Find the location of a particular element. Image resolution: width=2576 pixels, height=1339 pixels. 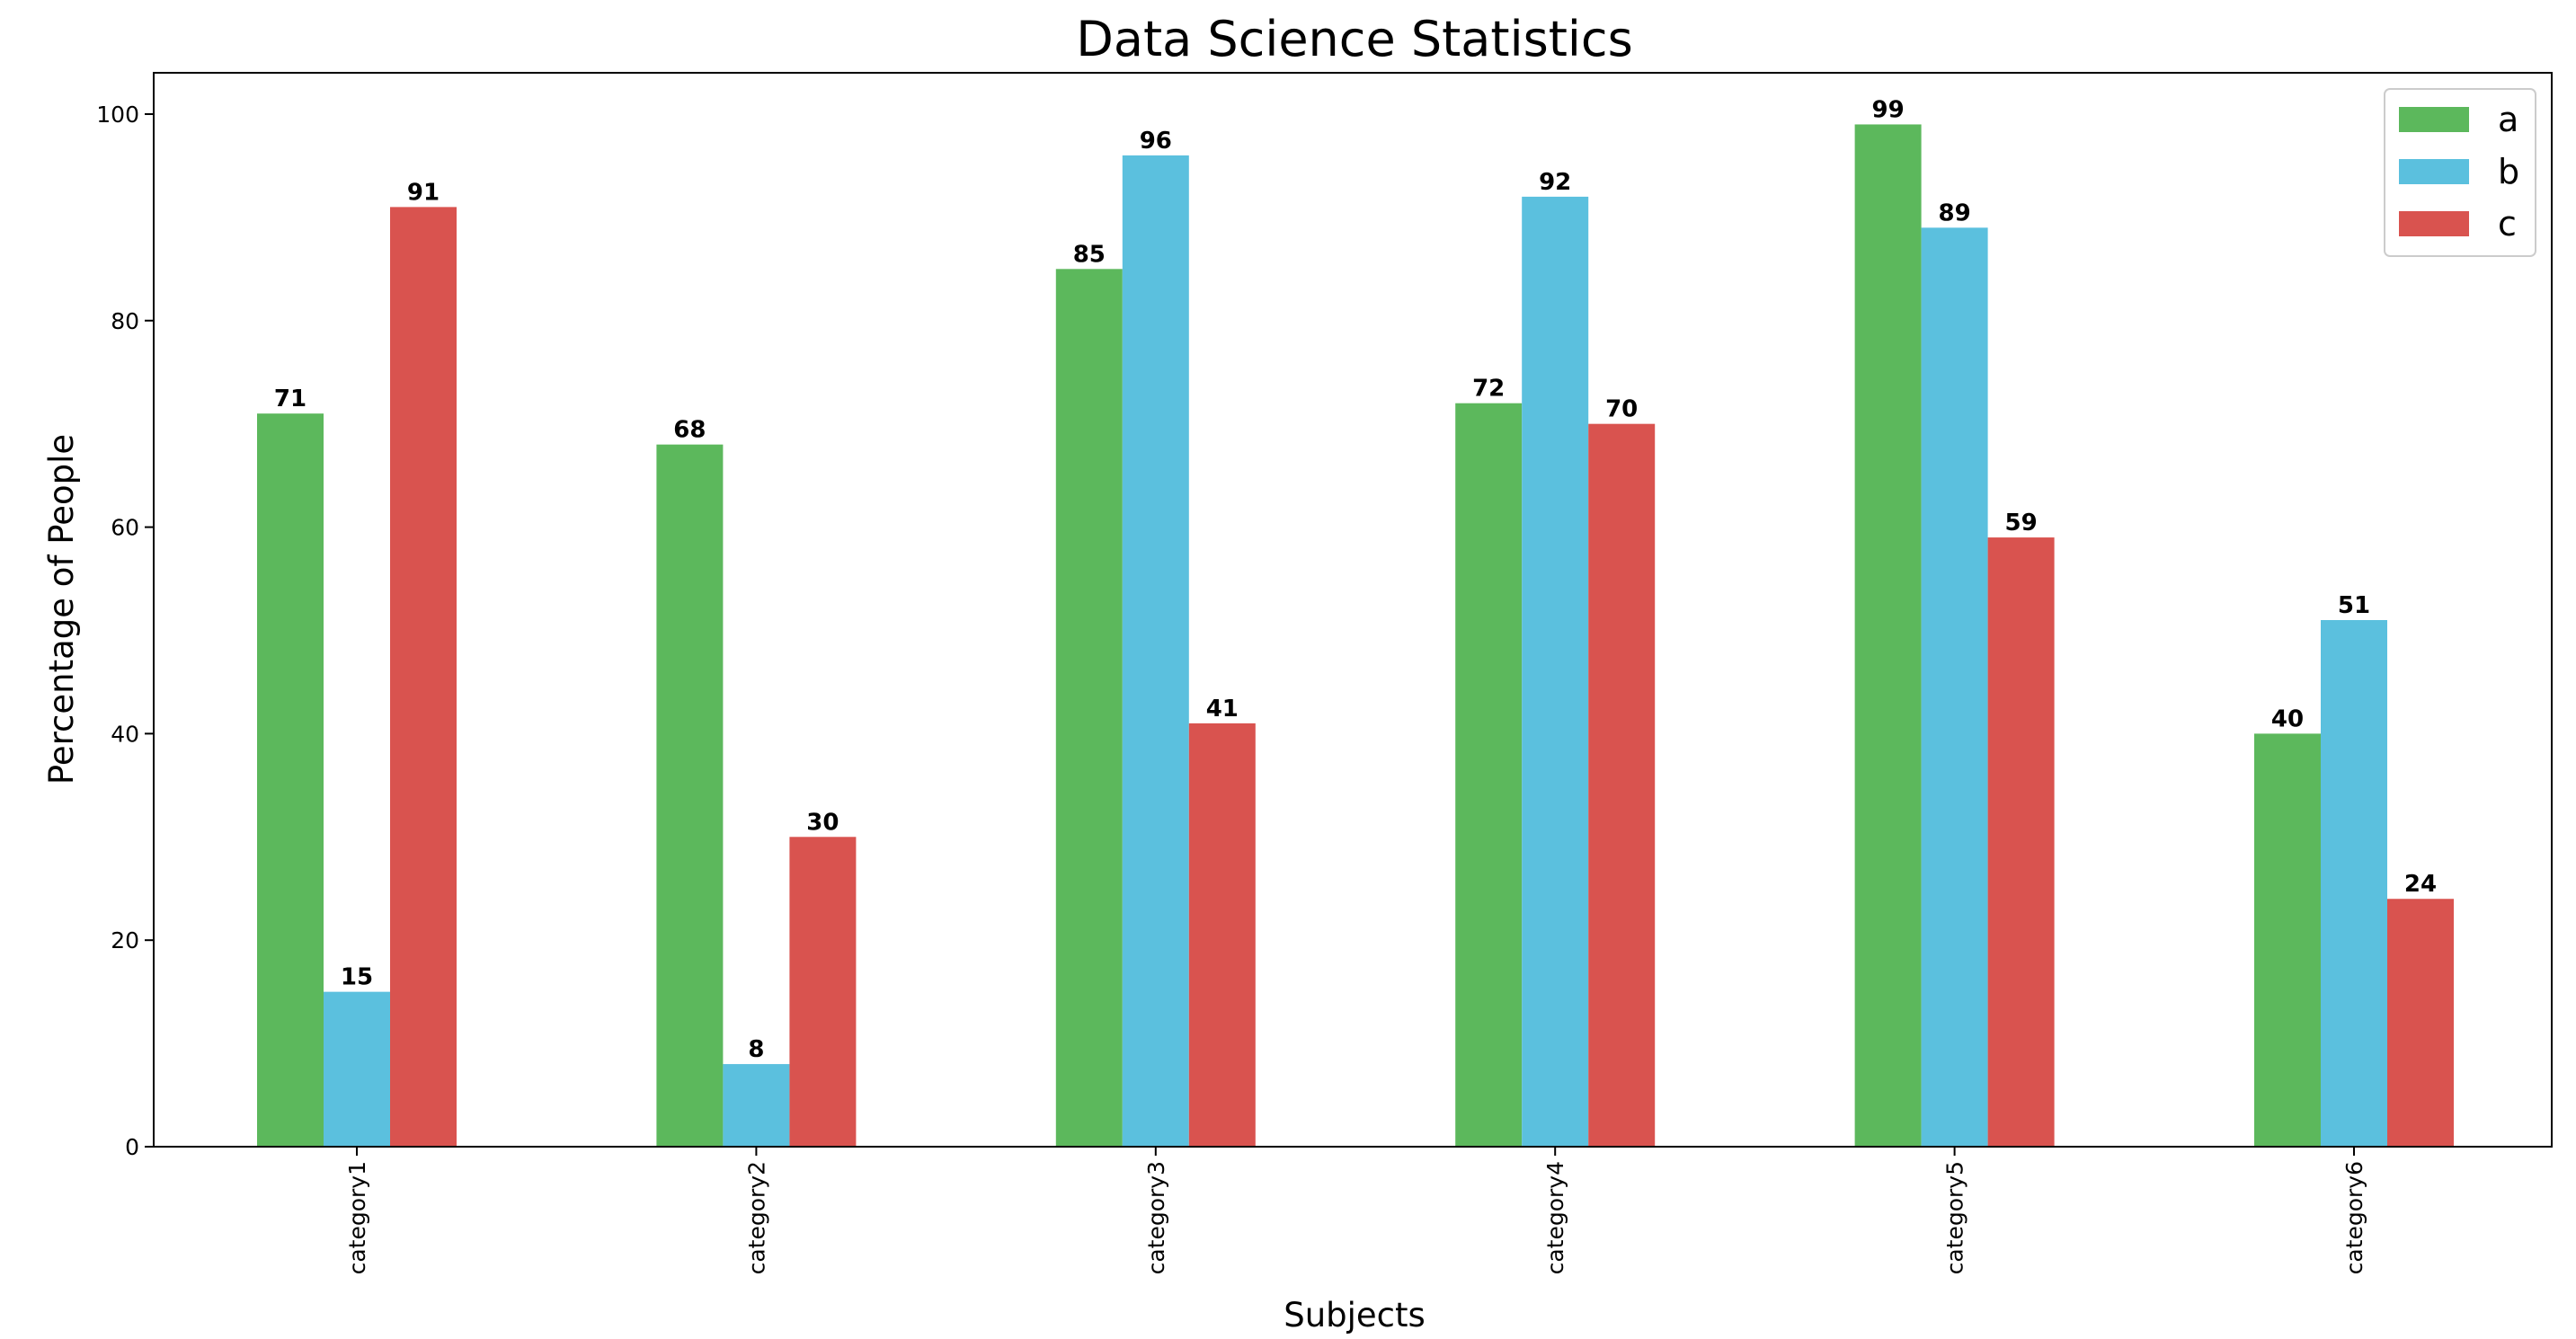

bar-b-category4 is located at coordinates (1555, 672).